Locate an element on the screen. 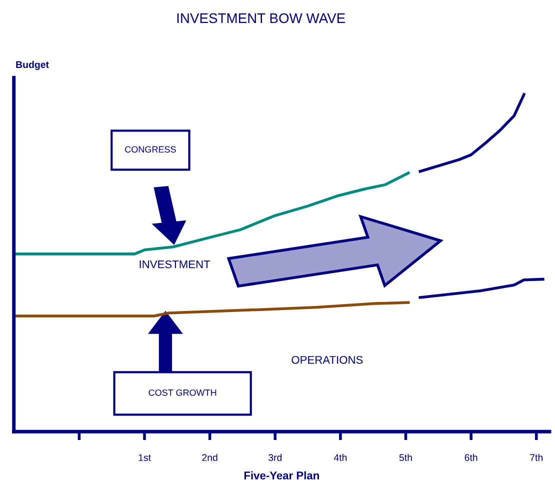  x-tick-label: 7th is located at coordinates (536, 457).